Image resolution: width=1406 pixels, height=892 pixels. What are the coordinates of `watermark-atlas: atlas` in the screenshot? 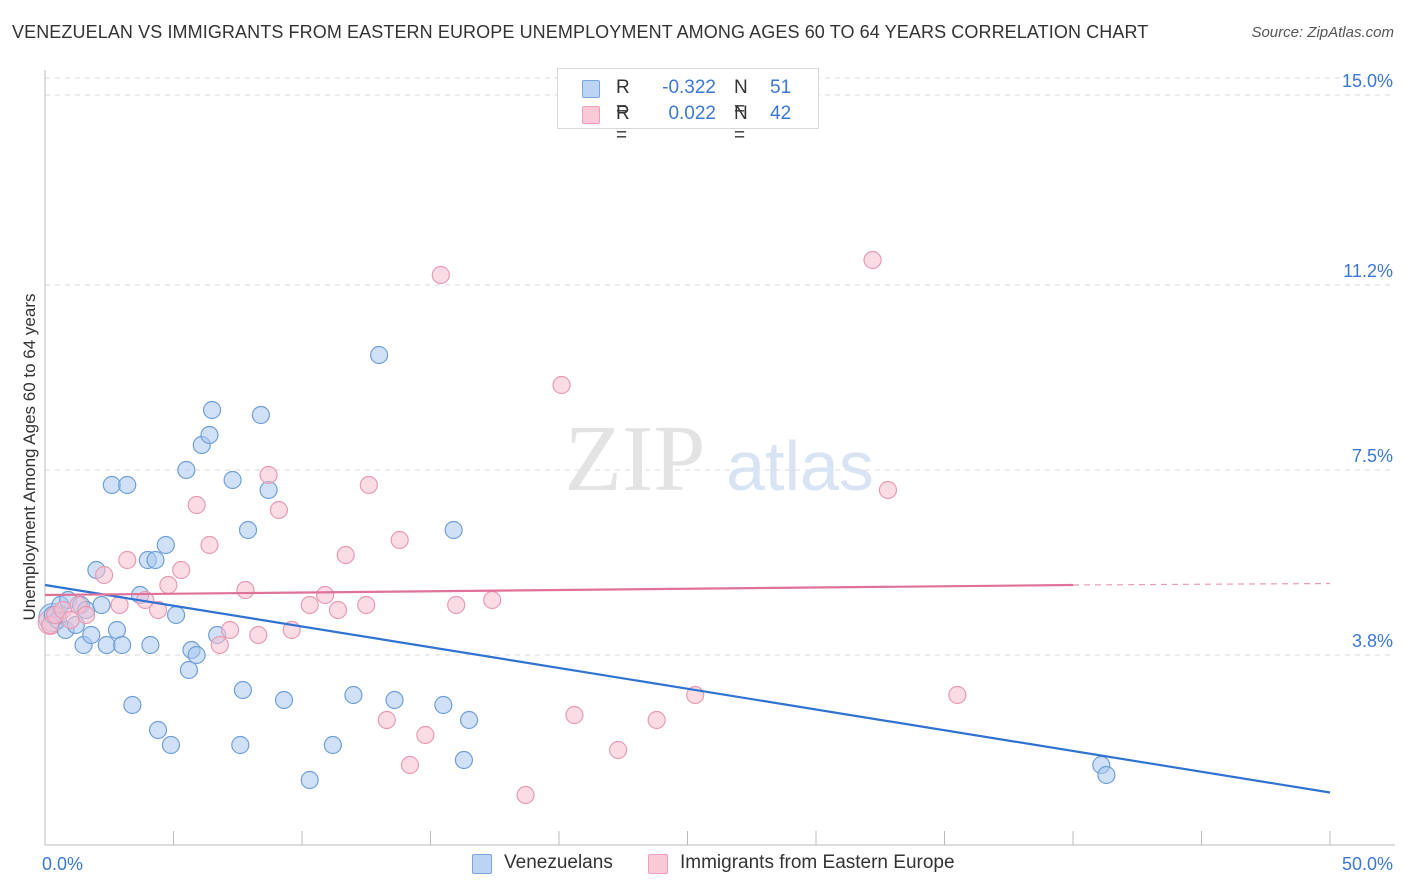 It's located at (800, 466).